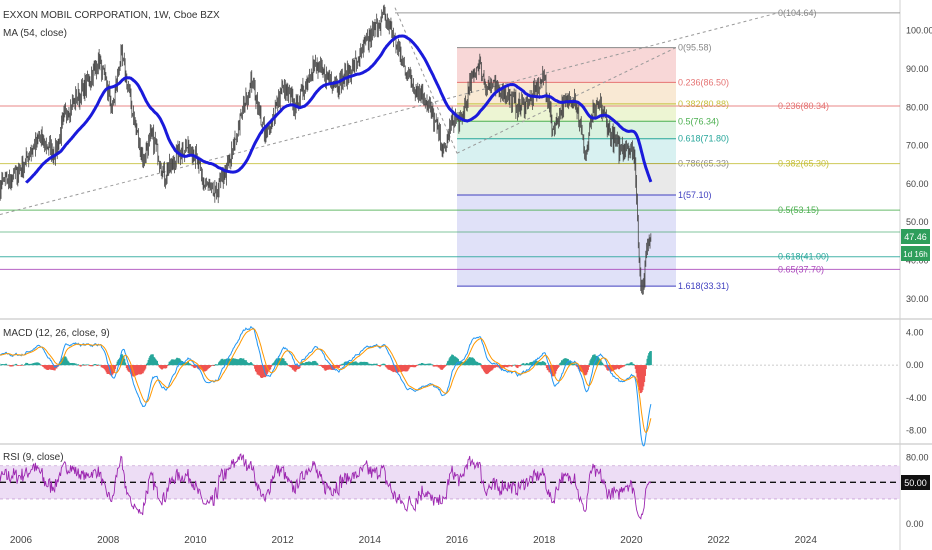 This screenshot has height=550, width=932. What do you see at coordinates (803, 106) in the screenshot?
I see `fib-long-label: 0.236(80.34)` at bounding box center [803, 106].